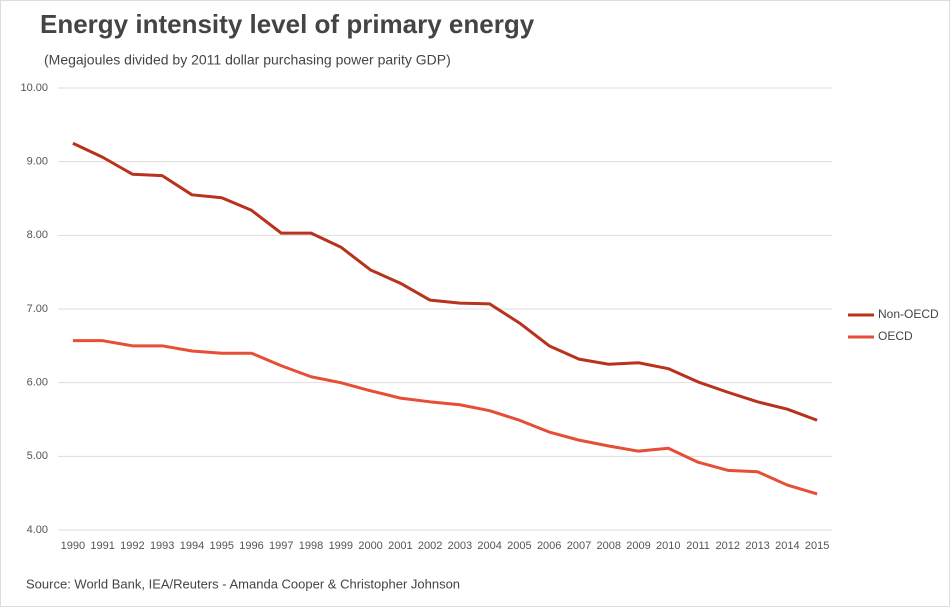 Image resolution: width=950 pixels, height=607 pixels. Describe the element at coordinates (787, 546) in the screenshot. I see `x-tick-label: 2014` at that location.